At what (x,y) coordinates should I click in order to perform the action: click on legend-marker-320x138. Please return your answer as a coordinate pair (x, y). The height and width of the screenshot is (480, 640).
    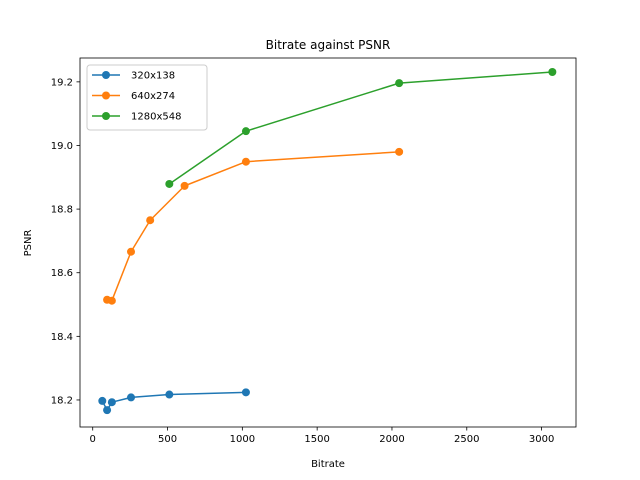
    Looking at the image, I should click on (106, 75).